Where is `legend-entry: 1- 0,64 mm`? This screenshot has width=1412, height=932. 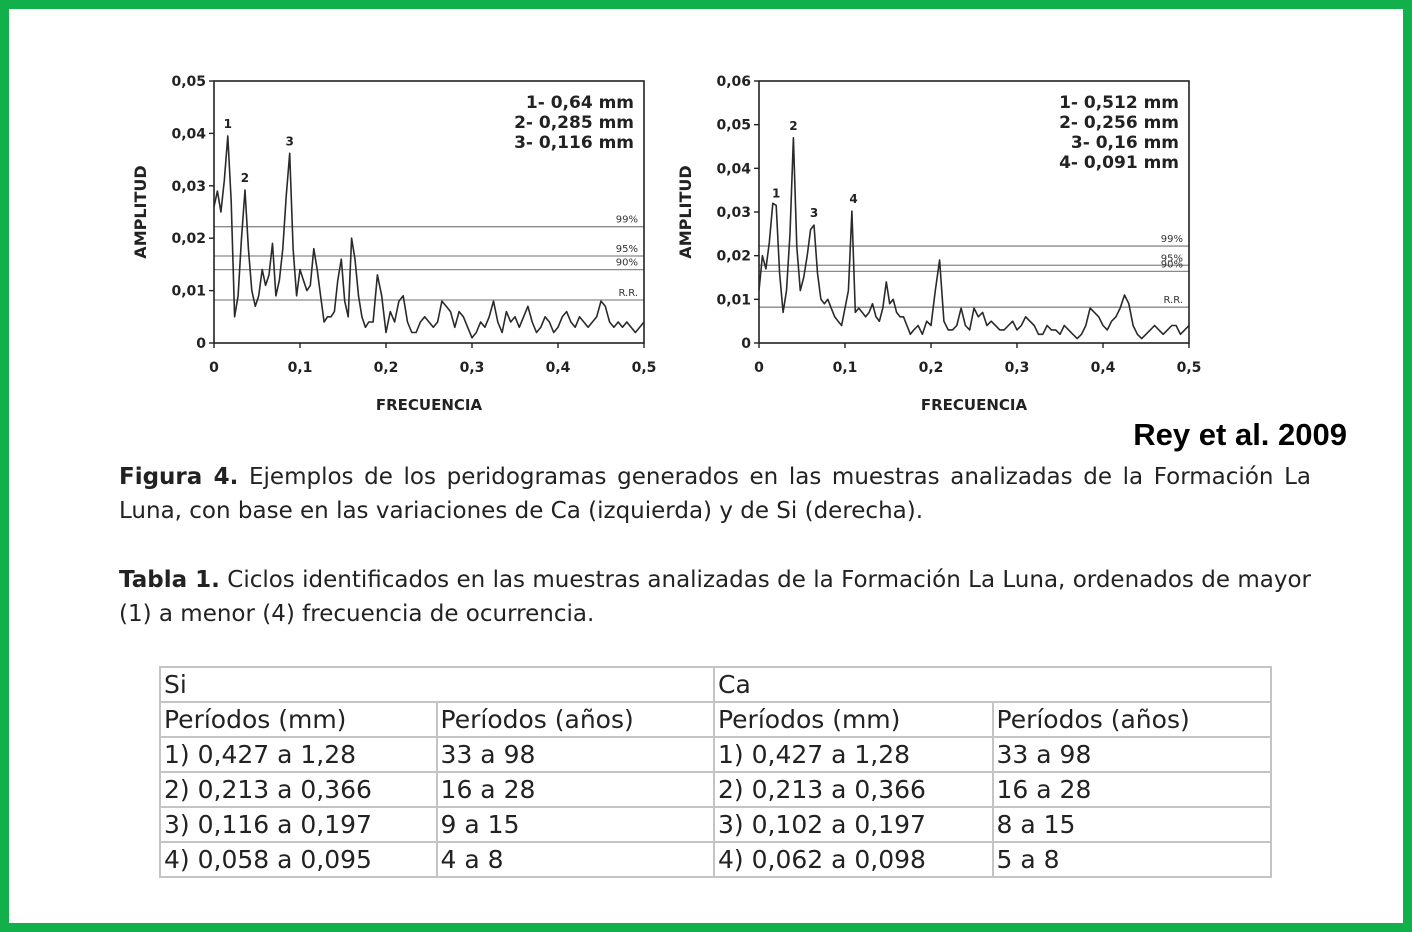 legend-entry: 1- 0,64 mm is located at coordinates (580, 103).